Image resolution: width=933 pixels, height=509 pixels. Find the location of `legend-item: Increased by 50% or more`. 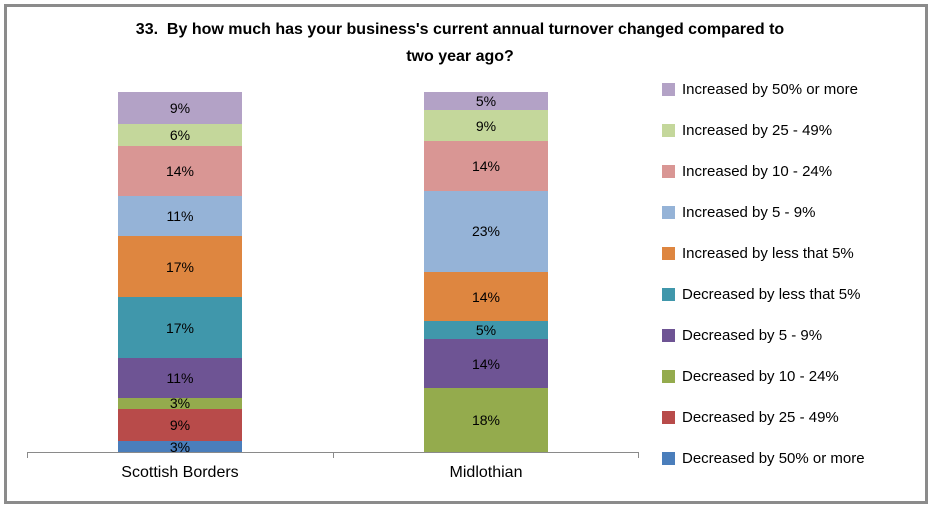

legend-item: Increased by 50% or more is located at coordinates (763, 89).